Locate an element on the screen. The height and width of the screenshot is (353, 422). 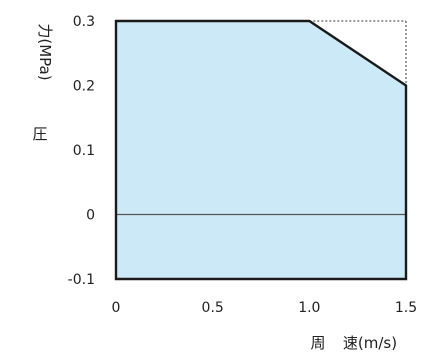
y-tick-label: 0 is located at coordinates (90, 216).